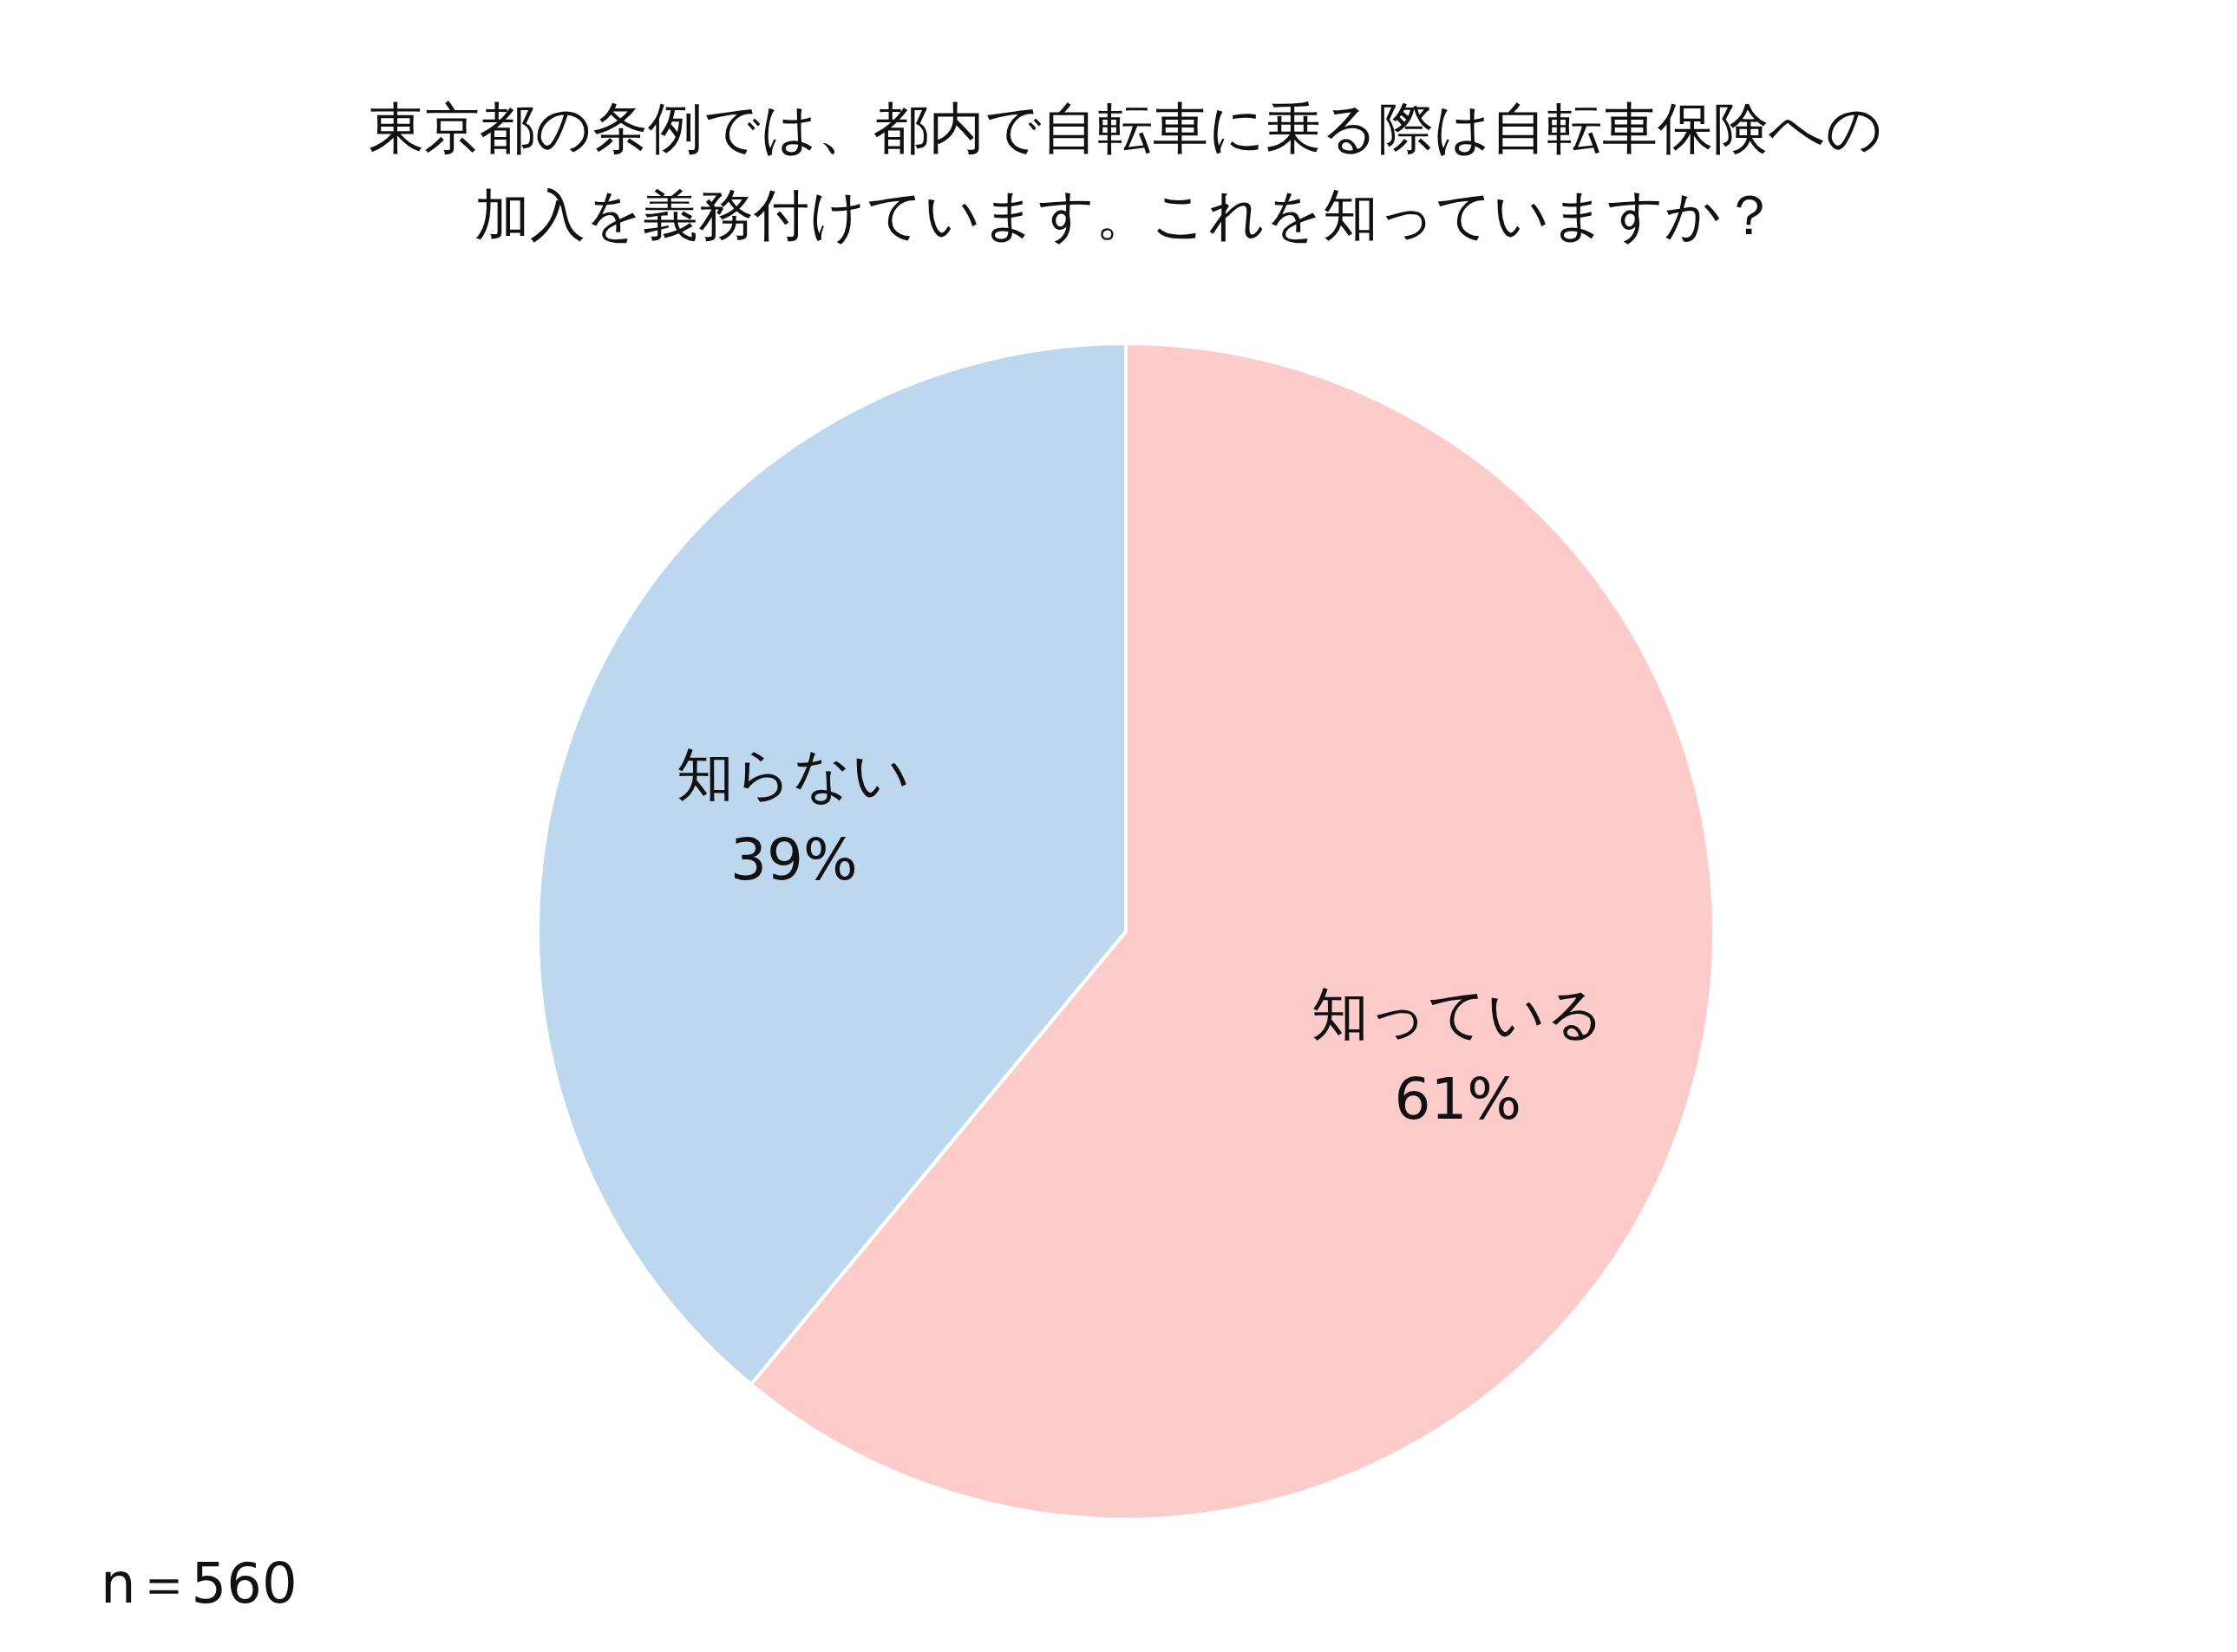  I want to click on data-label: 61%, so click(1458, 1099).